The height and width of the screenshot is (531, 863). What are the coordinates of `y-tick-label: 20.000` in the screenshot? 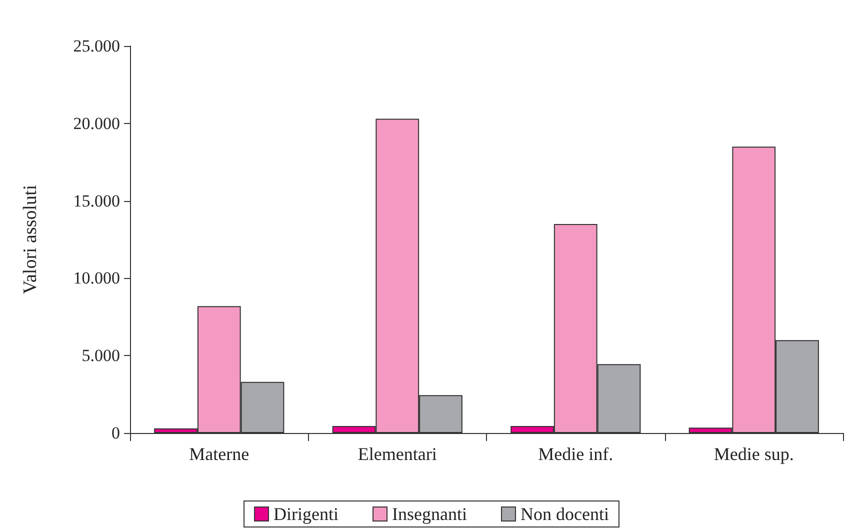 It's located at (96, 123).